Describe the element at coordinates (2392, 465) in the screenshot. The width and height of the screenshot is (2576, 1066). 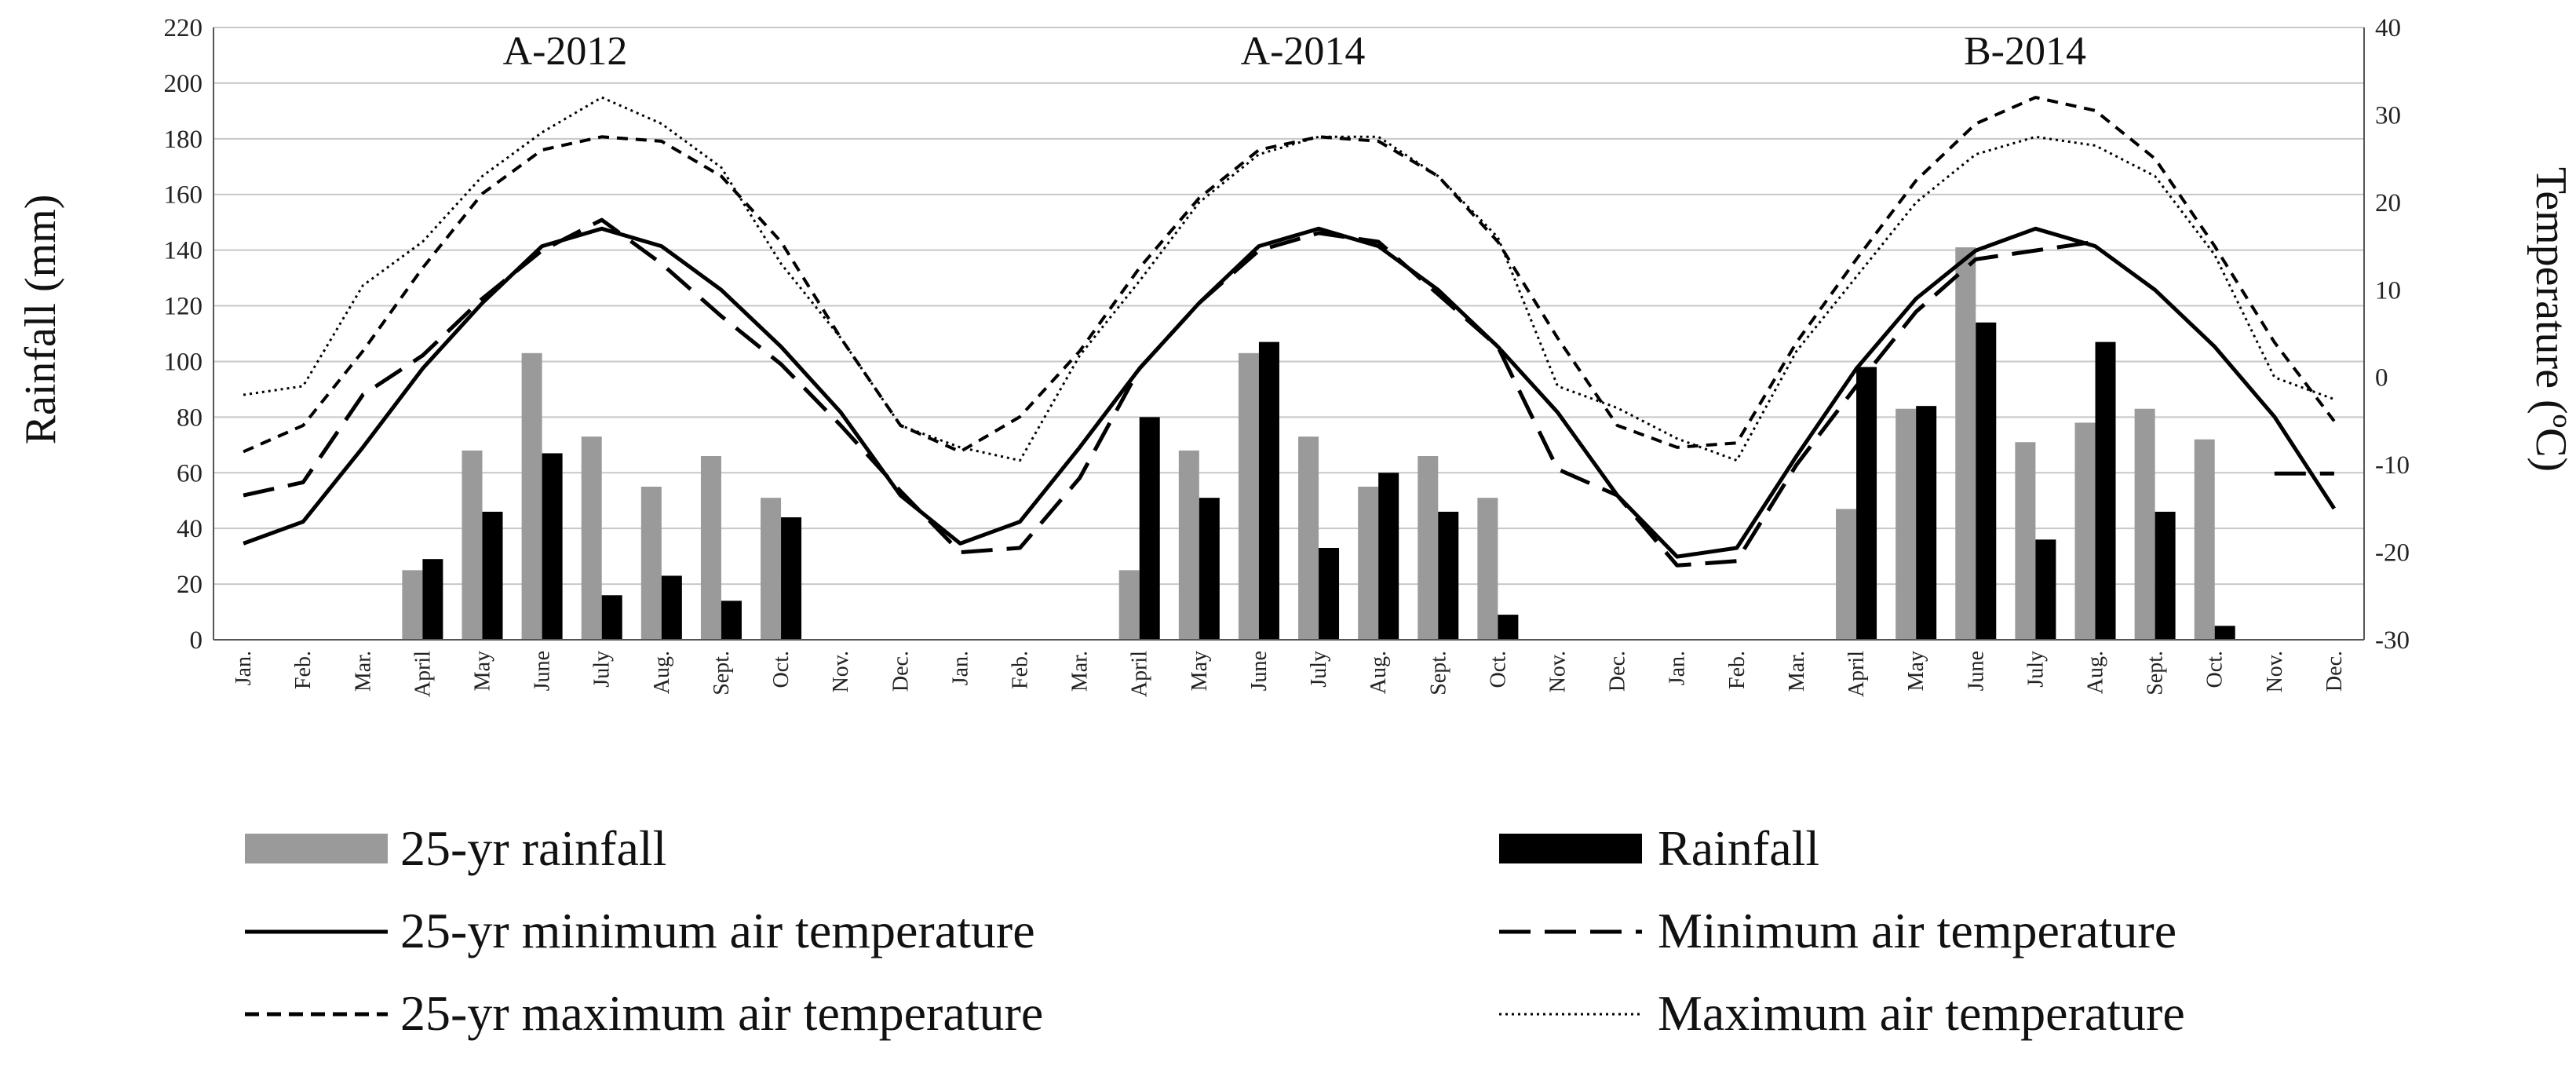
I see `y-right-tick-label: -10` at that location.